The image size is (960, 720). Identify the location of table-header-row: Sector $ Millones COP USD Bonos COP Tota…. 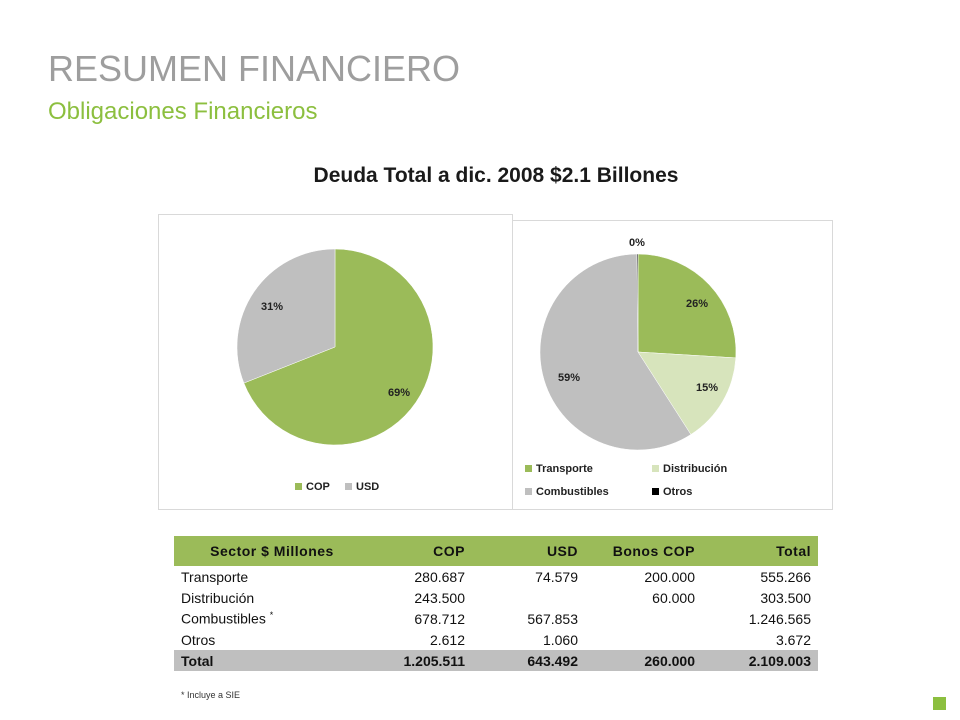
(496, 551).